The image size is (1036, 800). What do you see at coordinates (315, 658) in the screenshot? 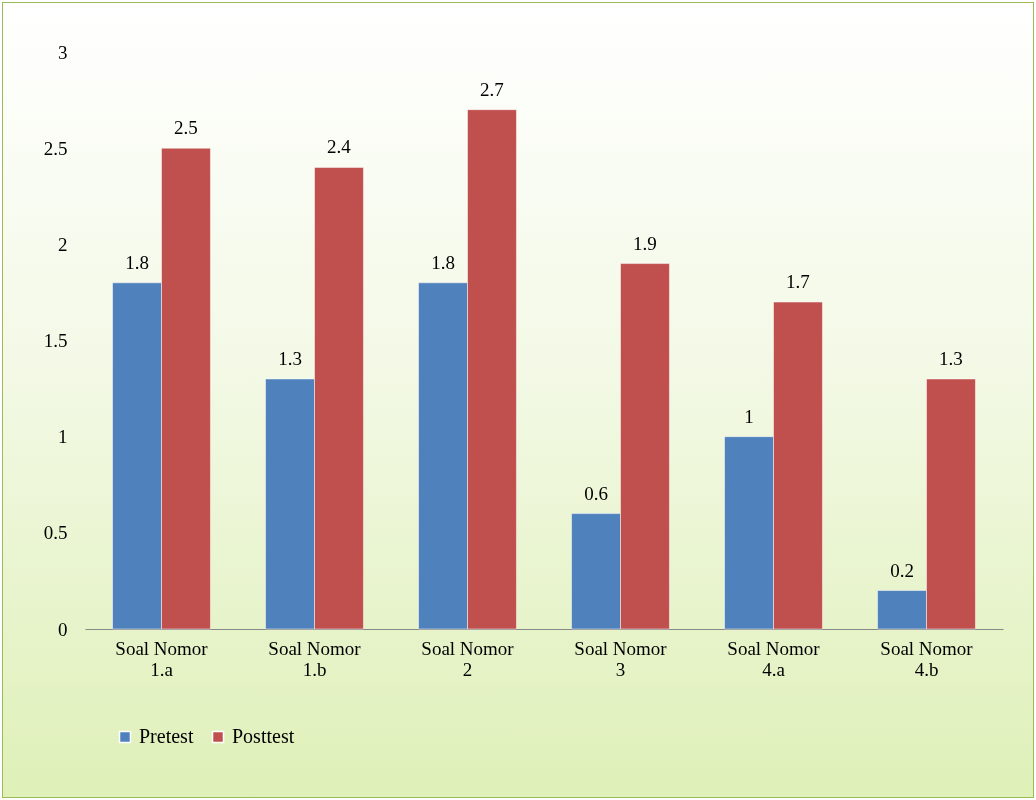
I see `x-tick-label: Soal Nomor 1.b` at bounding box center [315, 658].